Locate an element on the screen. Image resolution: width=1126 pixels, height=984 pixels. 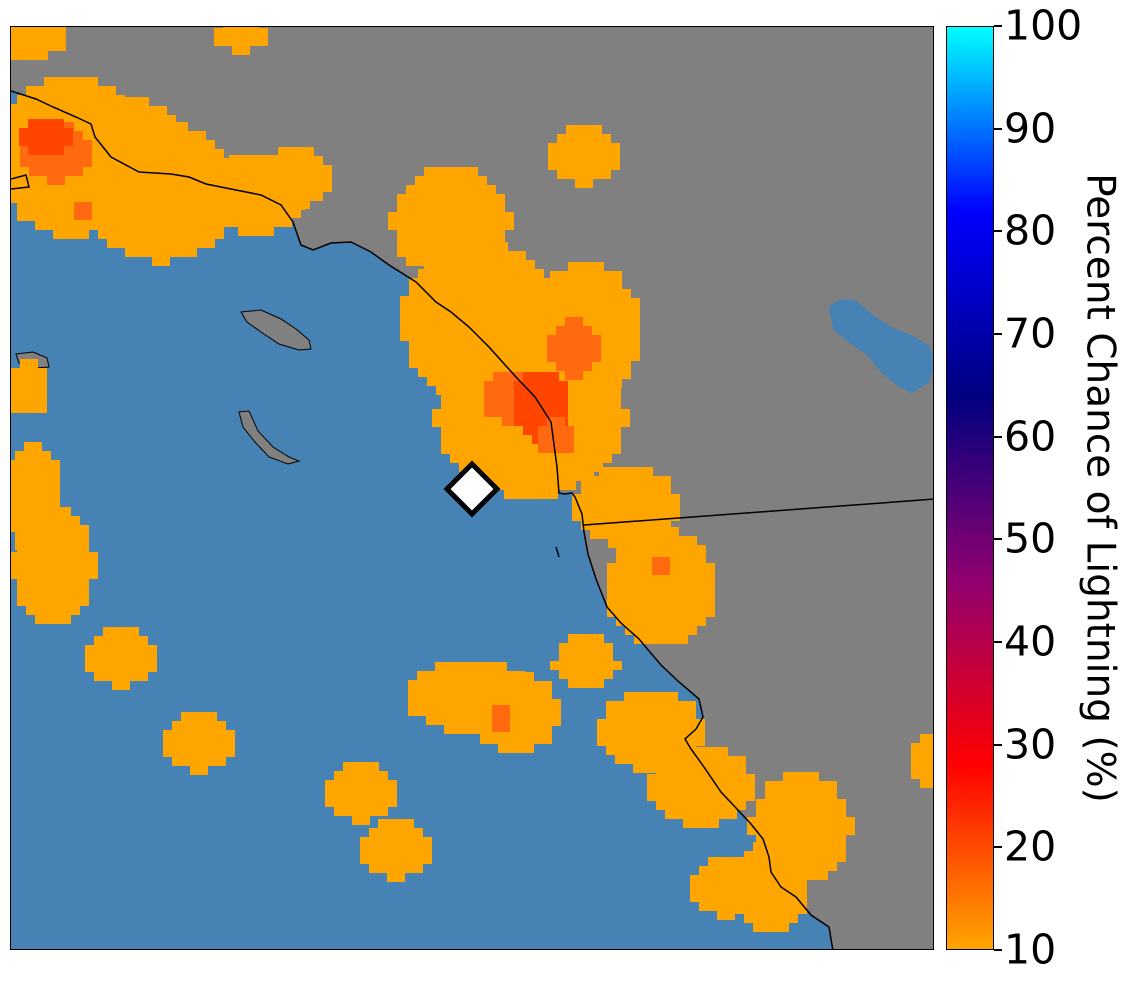
colorbar-tick-label: 20 is located at coordinates (1030, 846).